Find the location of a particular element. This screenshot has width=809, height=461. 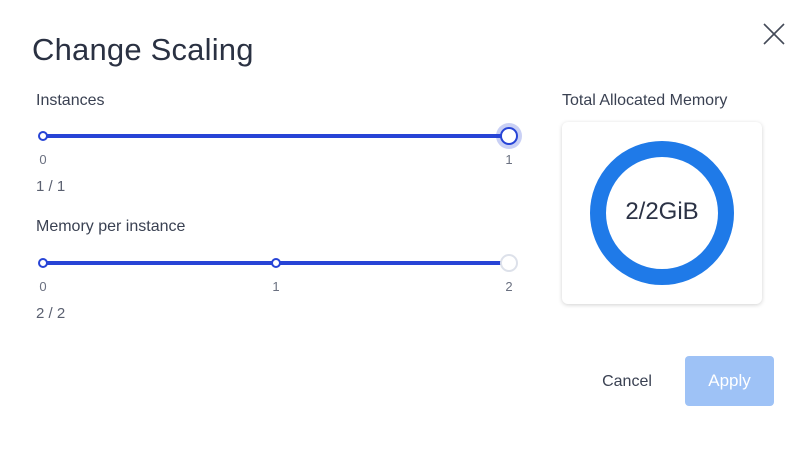

instances-label: Instances is located at coordinates (70, 100).